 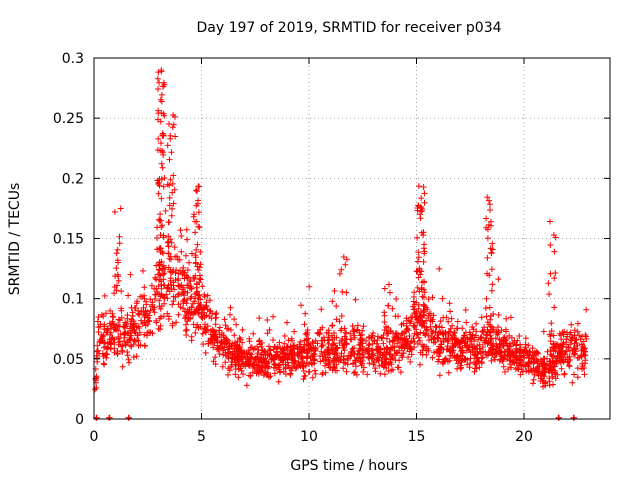 What do you see at coordinates (68, 119) in the screenshot?
I see `y-tick-label: 0.25` at bounding box center [68, 119].